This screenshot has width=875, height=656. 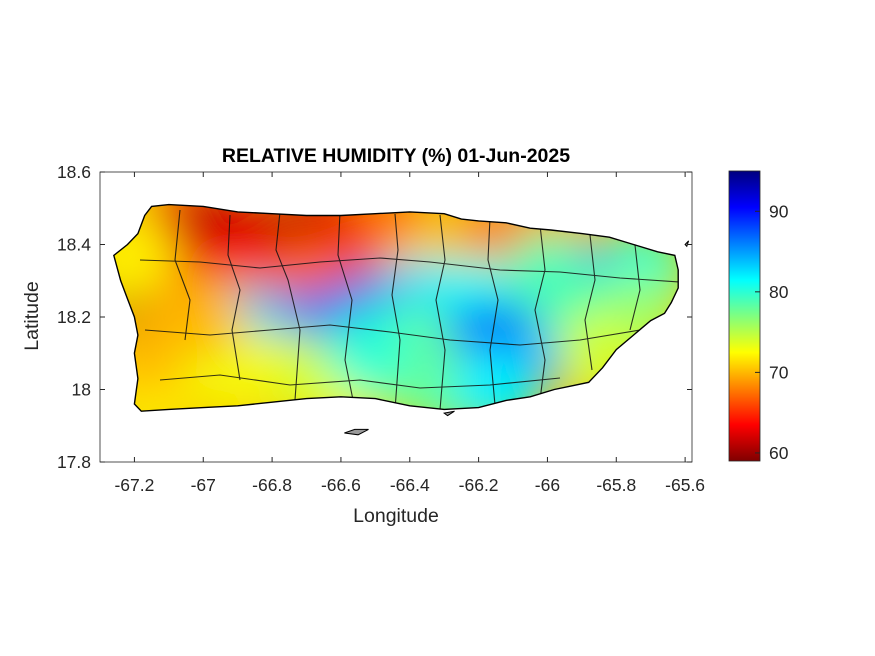 What do you see at coordinates (32, 315) in the screenshot?
I see `y-axis-label: Latitude` at bounding box center [32, 315].